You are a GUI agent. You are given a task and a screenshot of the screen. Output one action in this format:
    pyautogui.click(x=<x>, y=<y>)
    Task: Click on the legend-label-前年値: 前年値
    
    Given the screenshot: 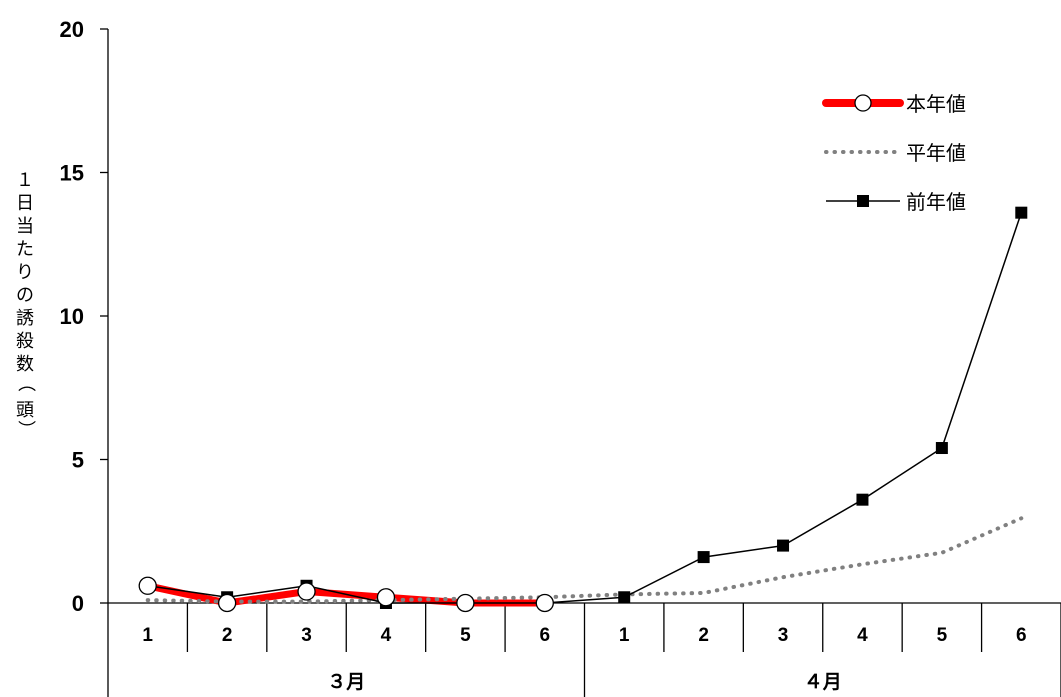 What is the action you would take?
    pyautogui.click(x=936, y=202)
    